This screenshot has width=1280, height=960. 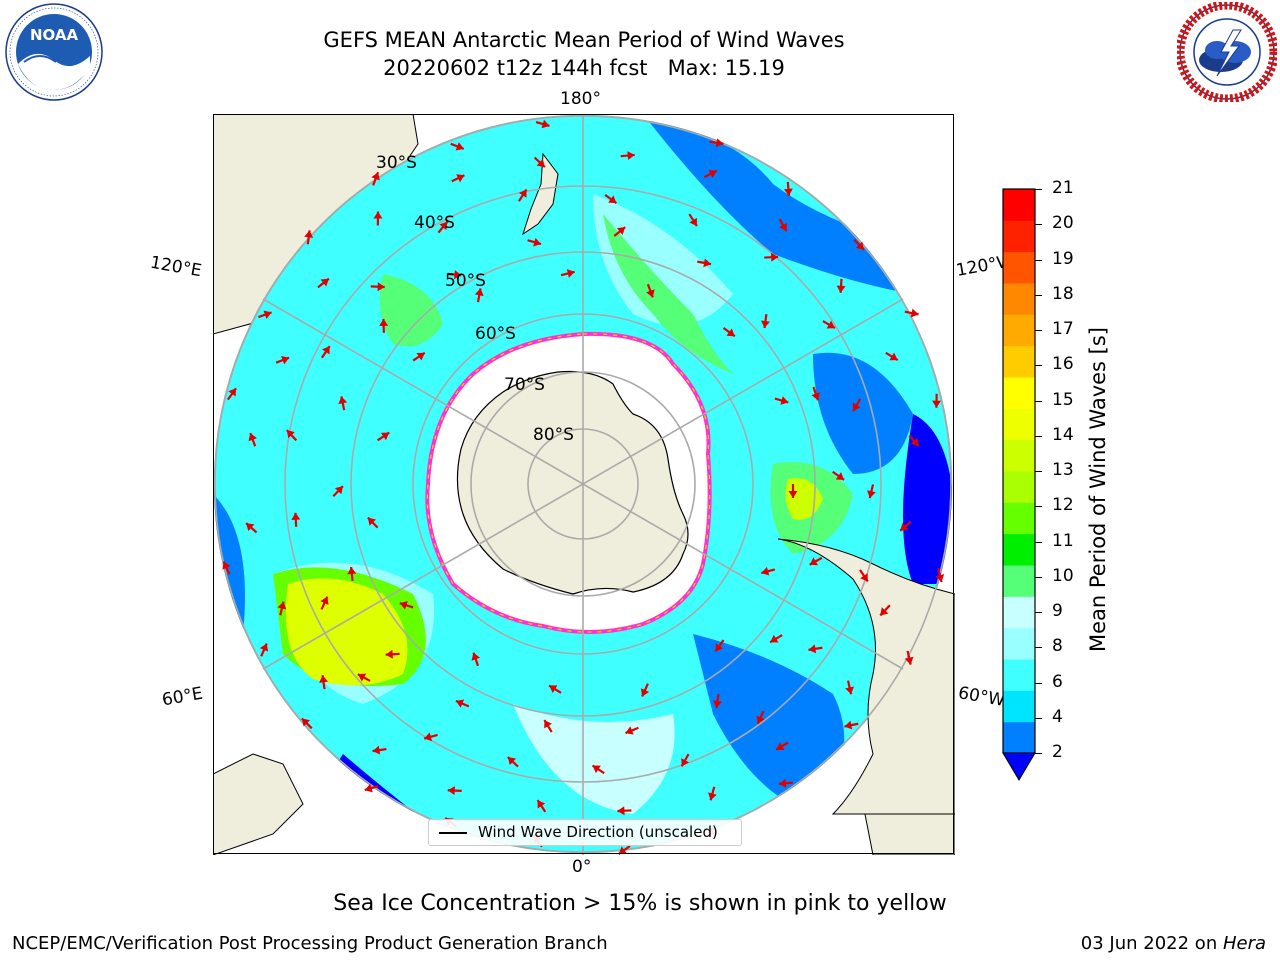 What do you see at coordinates (582, 867) in the screenshot?
I see `lon-label-0: 0°` at bounding box center [582, 867].